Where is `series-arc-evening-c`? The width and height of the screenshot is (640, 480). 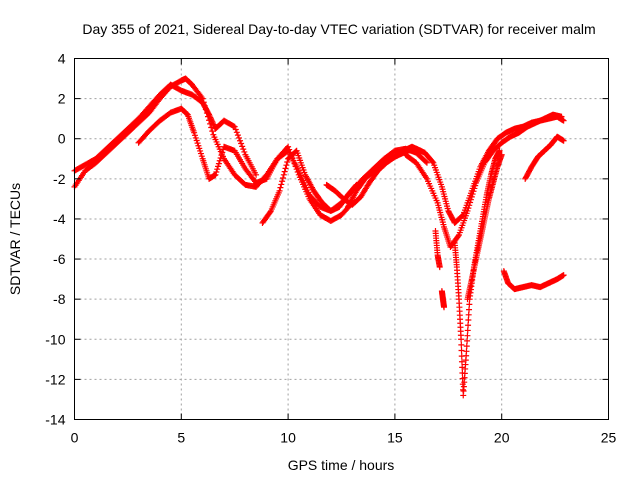 series-arc-evening-c is located at coordinates (373, 175).